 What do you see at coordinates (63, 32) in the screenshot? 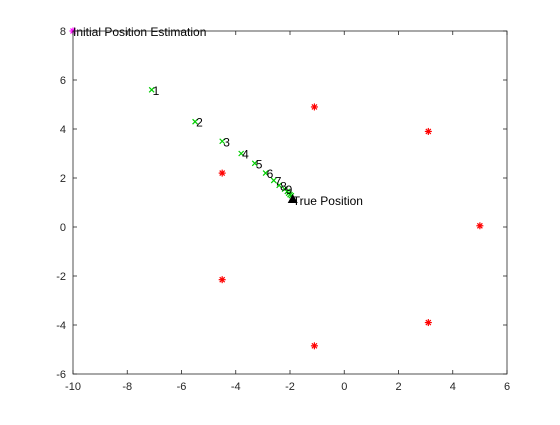
I see `y-tick-label: 8` at bounding box center [63, 32].